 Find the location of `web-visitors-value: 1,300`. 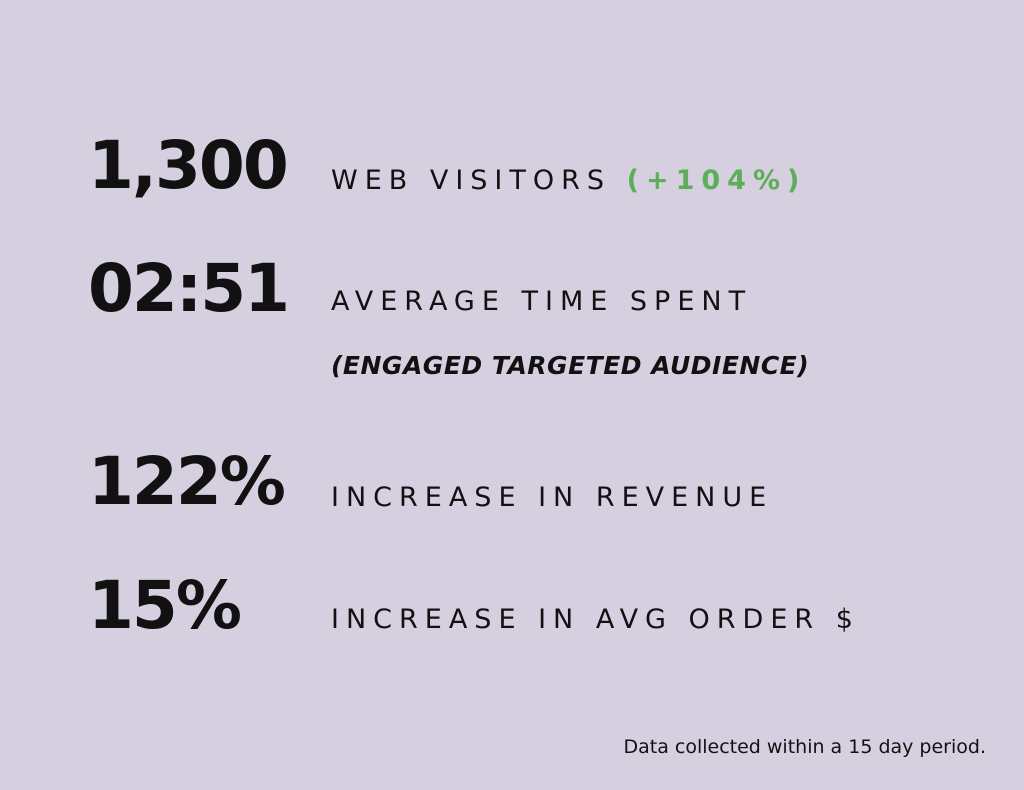

web-visitors-value: 1,300 is located at coordinates (188, 165).